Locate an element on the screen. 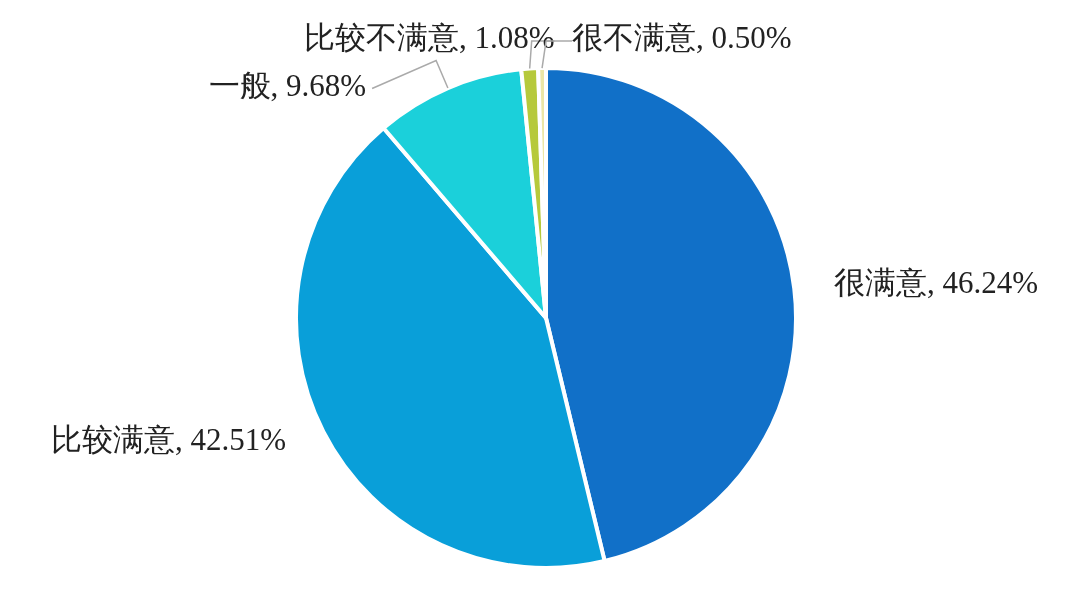 The image size is (1080, 590). slice-label: 很不满意, 0.50% is located at coordinates (682, 38).